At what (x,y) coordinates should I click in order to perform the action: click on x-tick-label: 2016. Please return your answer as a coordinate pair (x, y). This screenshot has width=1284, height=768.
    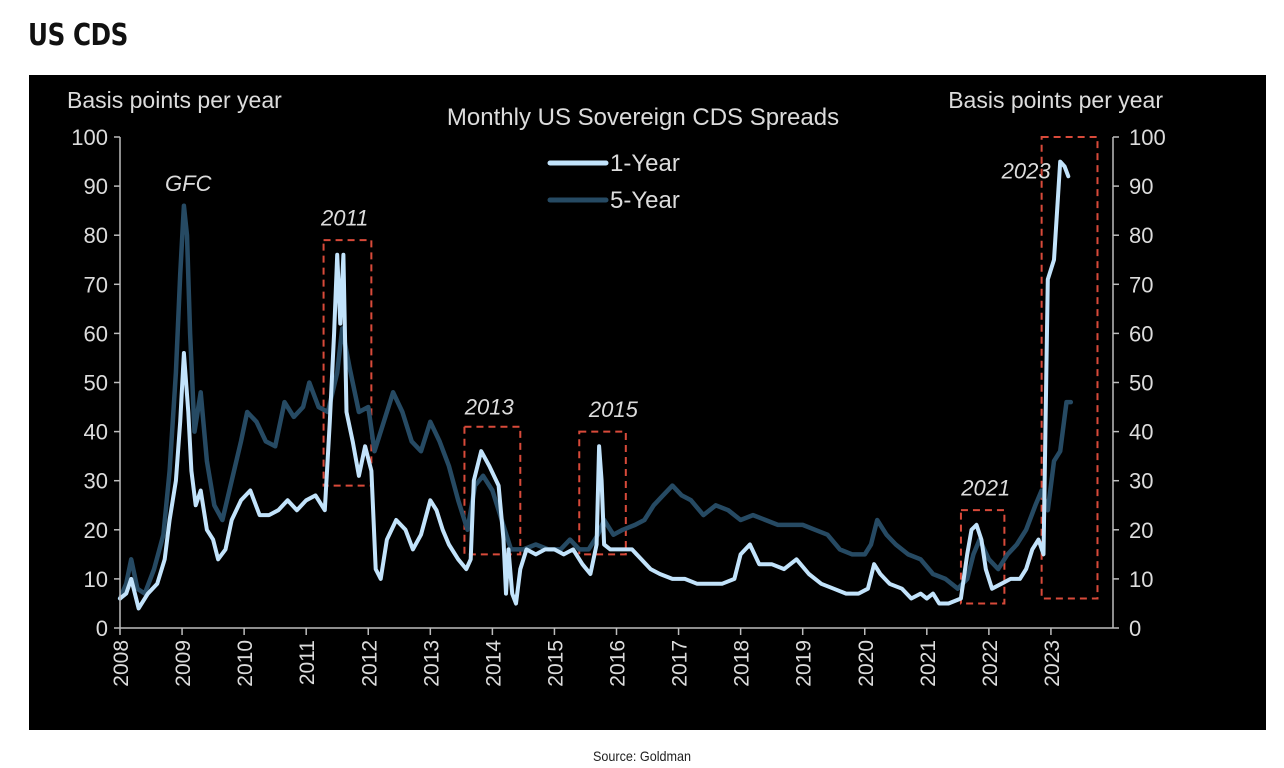
    Looking at the image, I should click on (618, 663).